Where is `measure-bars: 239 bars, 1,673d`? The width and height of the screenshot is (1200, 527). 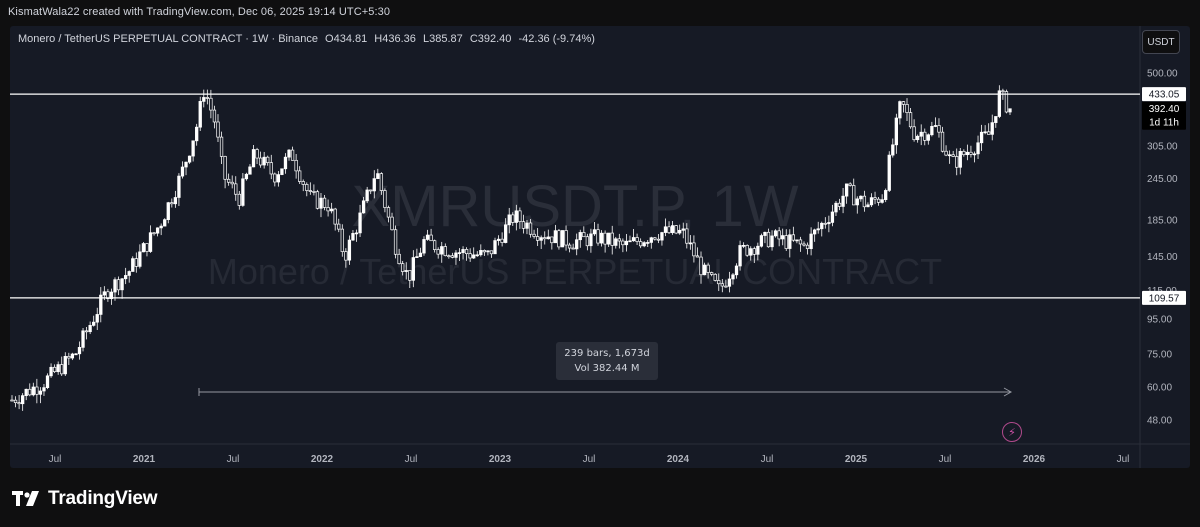 measure-bars: 239 bars, 1,673d is located at coordinates (607, 353).